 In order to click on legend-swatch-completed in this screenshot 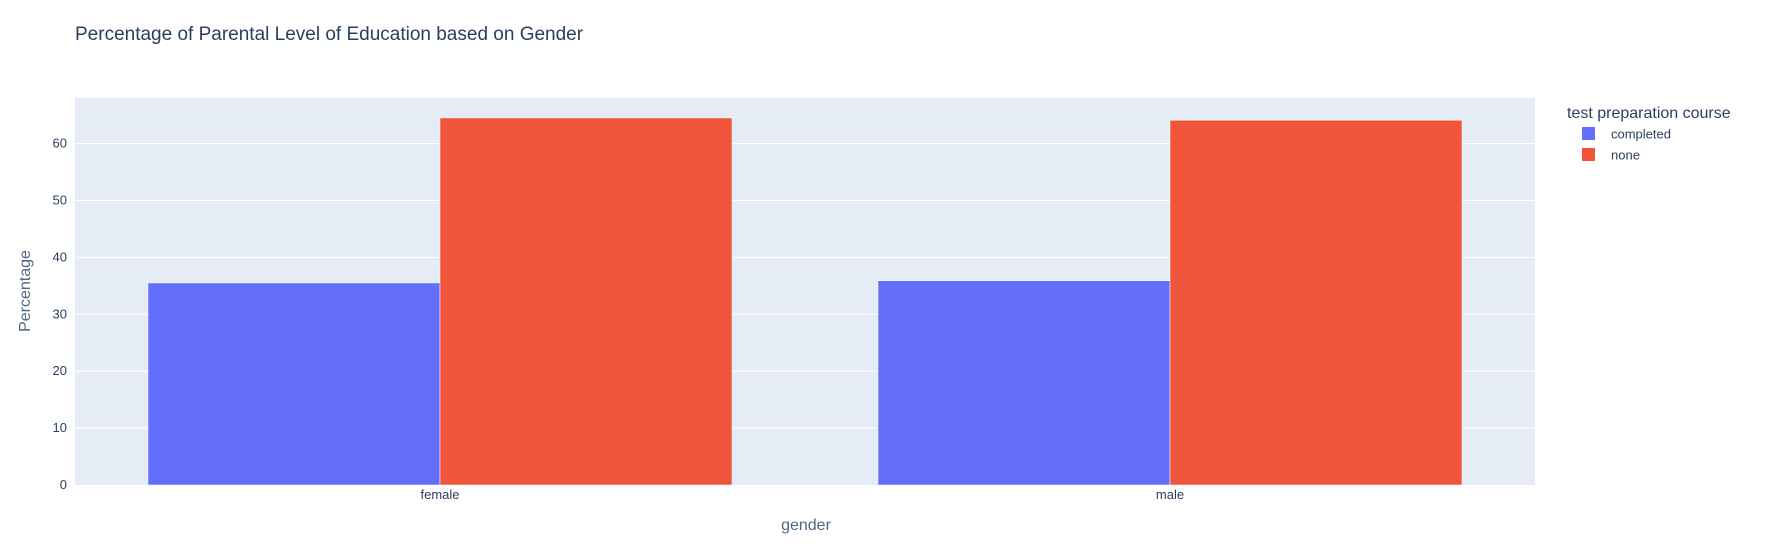, I will do `click(1588, 133)`.